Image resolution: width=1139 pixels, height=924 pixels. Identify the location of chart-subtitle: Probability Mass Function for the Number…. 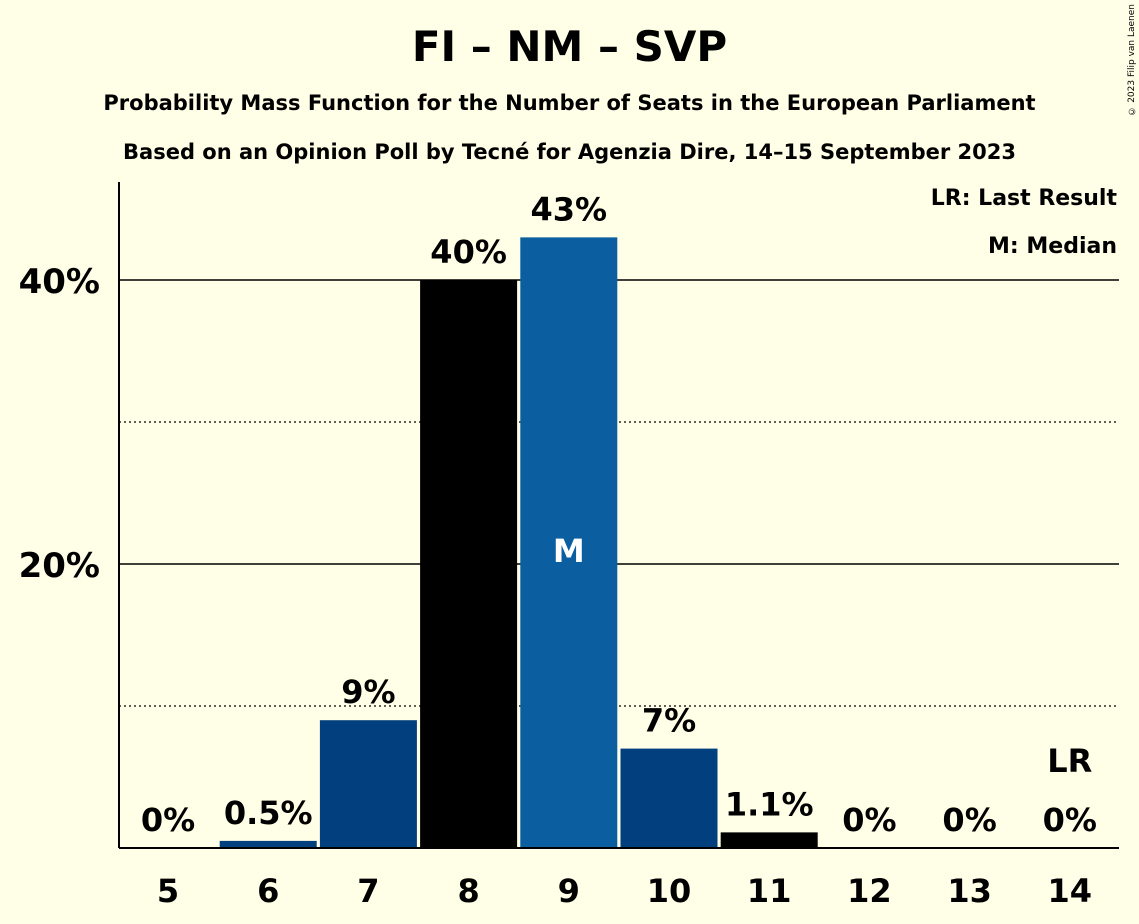
(569, 103).